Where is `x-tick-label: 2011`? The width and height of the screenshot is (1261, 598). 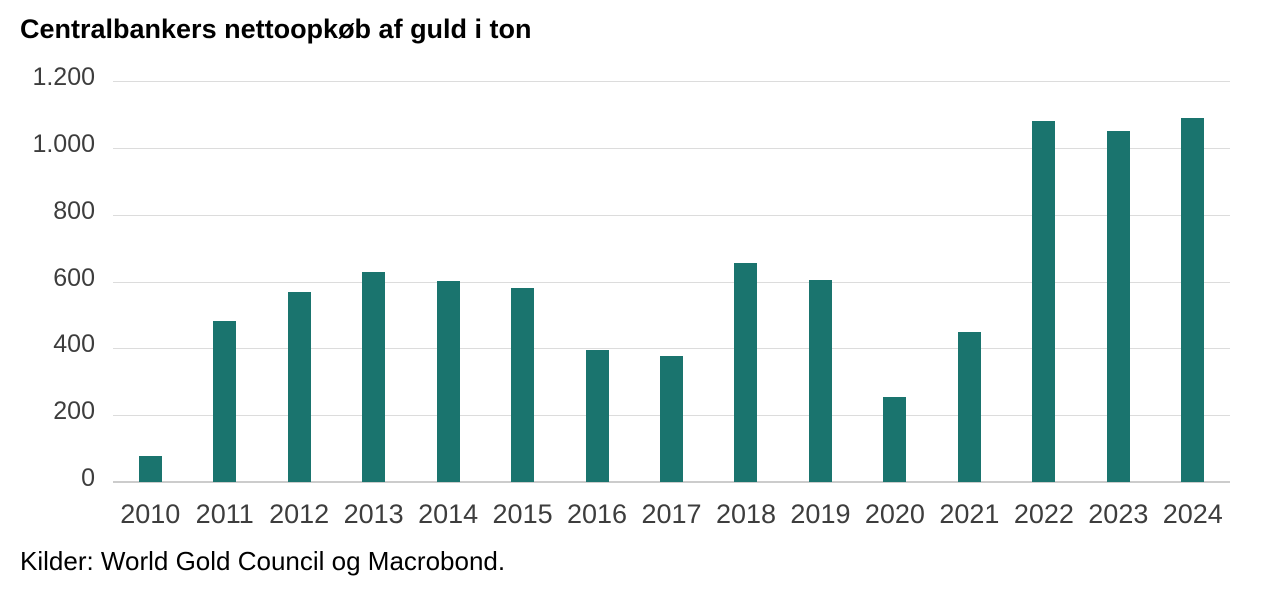 x-tick-label: 2011 is located at coordinates (224, 514).